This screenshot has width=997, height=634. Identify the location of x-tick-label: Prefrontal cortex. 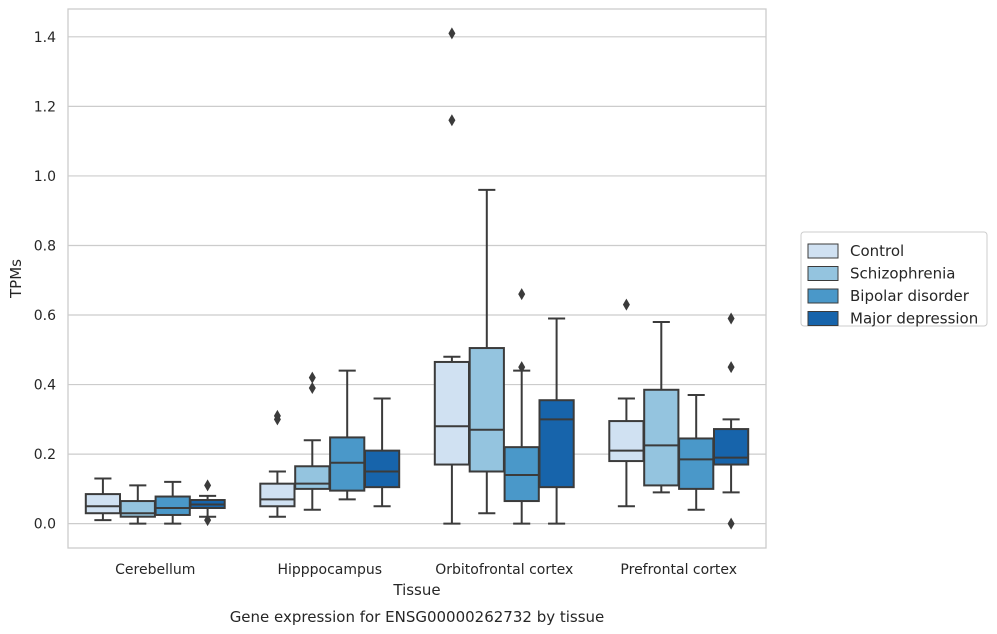
(678, 570).